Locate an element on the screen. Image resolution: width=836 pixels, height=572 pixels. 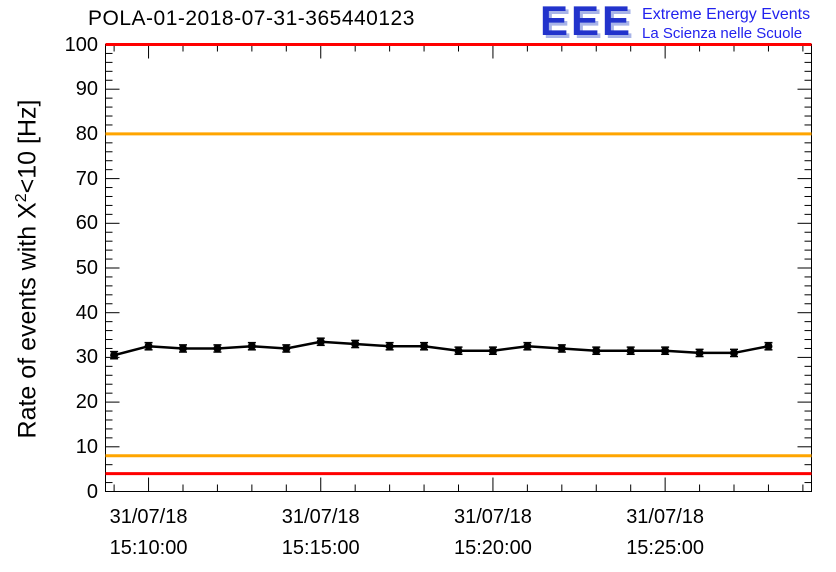
x-tick-time: 15:15:00 is located at coordinates (320, 548).